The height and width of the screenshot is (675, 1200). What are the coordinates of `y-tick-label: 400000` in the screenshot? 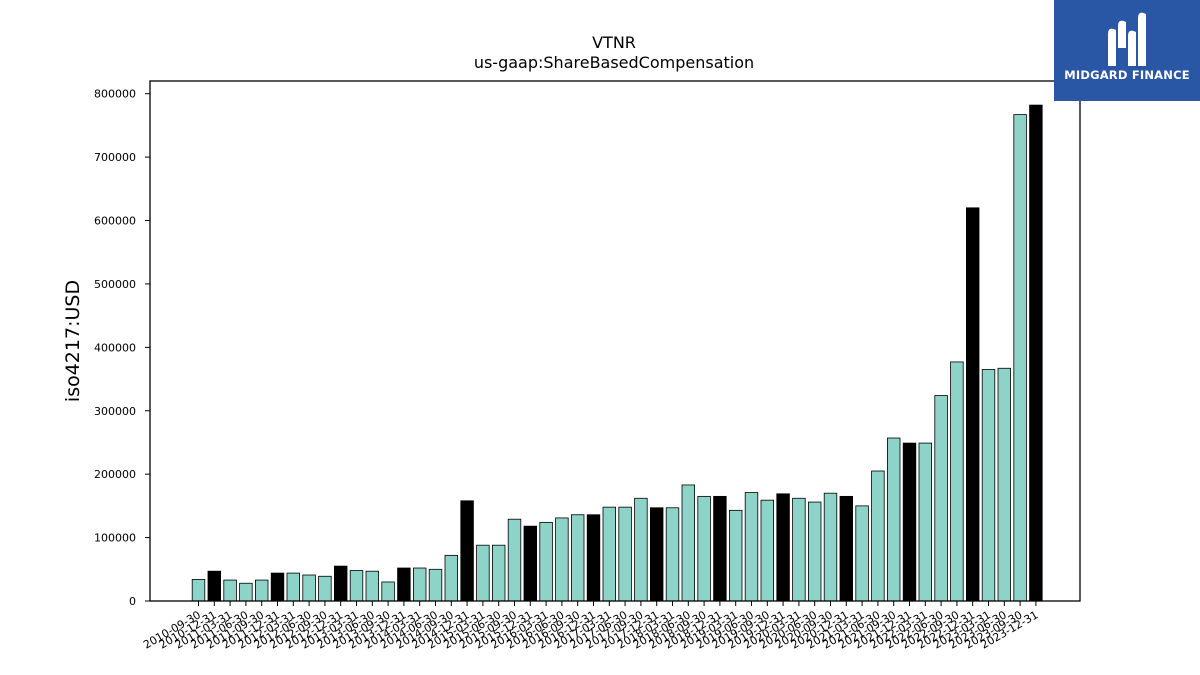 It's located at (115, 347).